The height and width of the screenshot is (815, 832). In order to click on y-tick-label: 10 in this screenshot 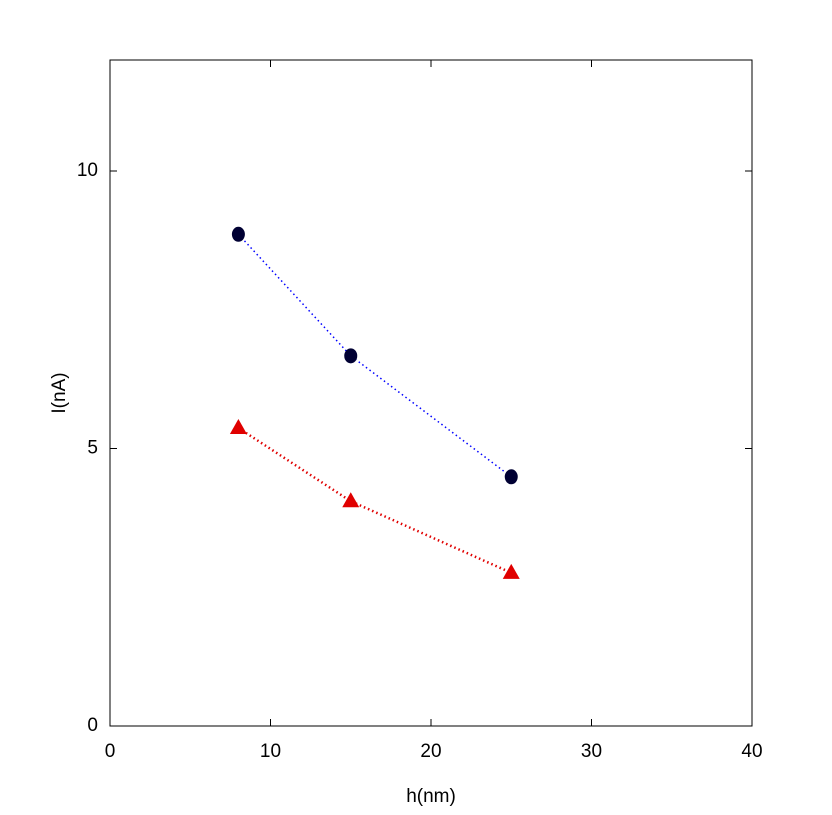, I will do `click(87, 170)`.